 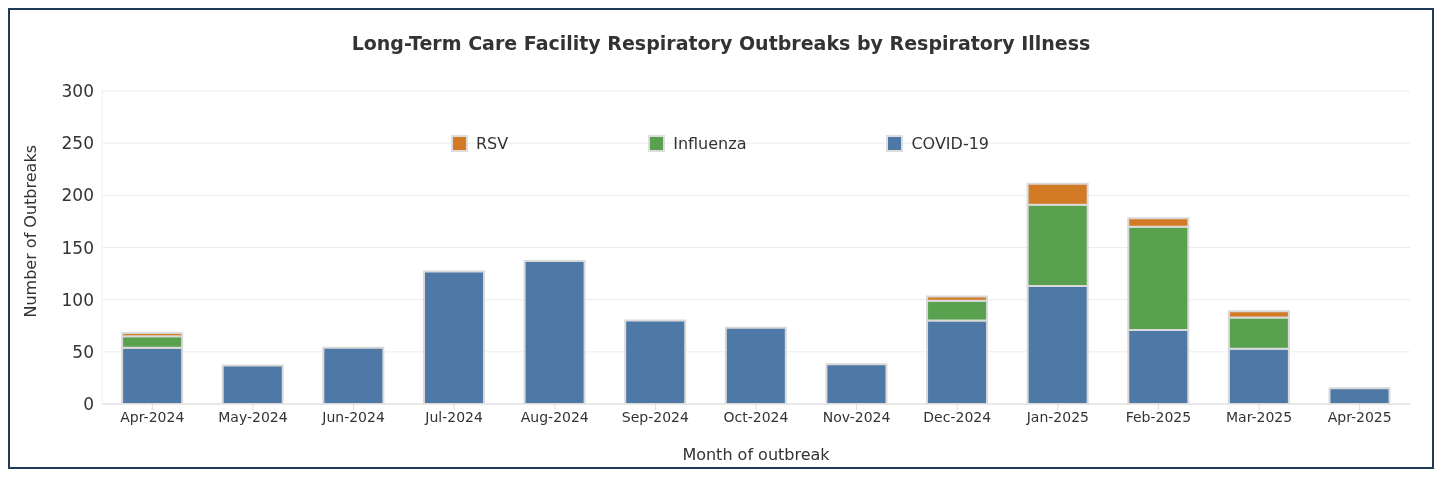 What do you see at coordinates (856, 416) in the screenshot?
I see `x-tick-label: Nov-2024` at bounding box center [856, 416].